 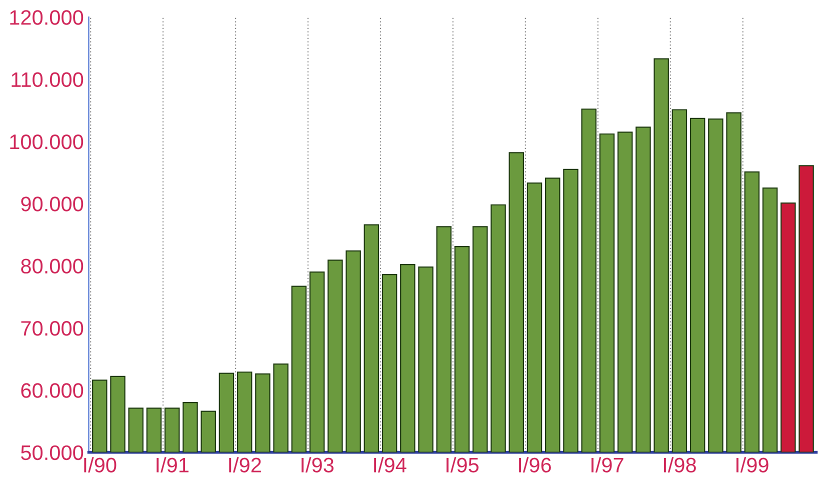 What do you see at coordinates (48, 80) in the screenshot?
I see `y-tick-label: 110.000` at bounding box center [48, 80].